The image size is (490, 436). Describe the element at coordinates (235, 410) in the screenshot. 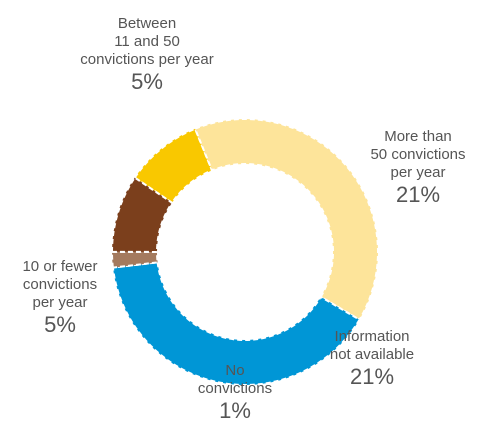

I see `value-label: 1%` at that location.